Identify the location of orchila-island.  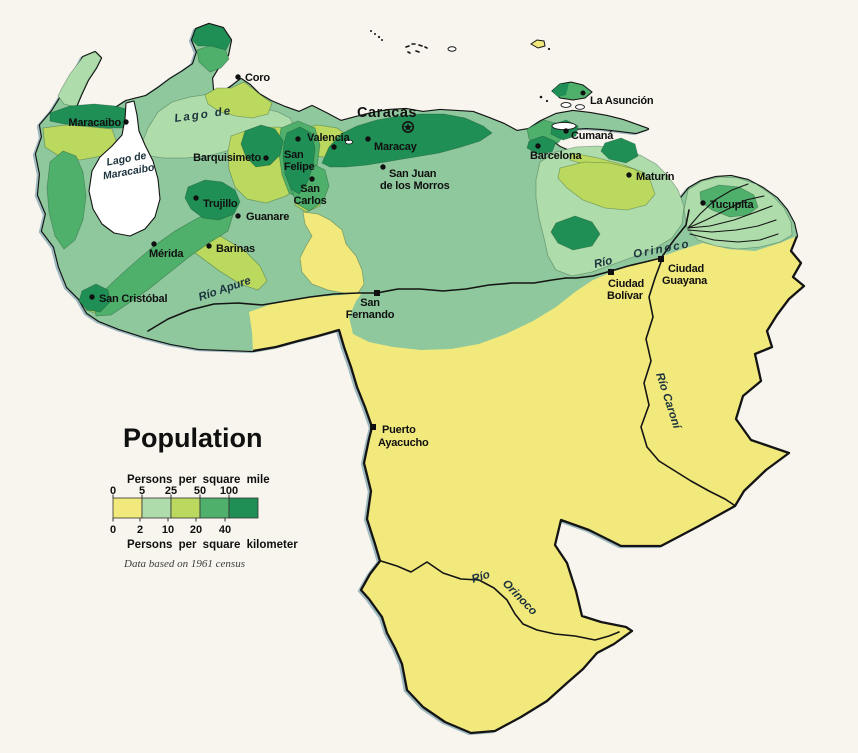
(452, 49).